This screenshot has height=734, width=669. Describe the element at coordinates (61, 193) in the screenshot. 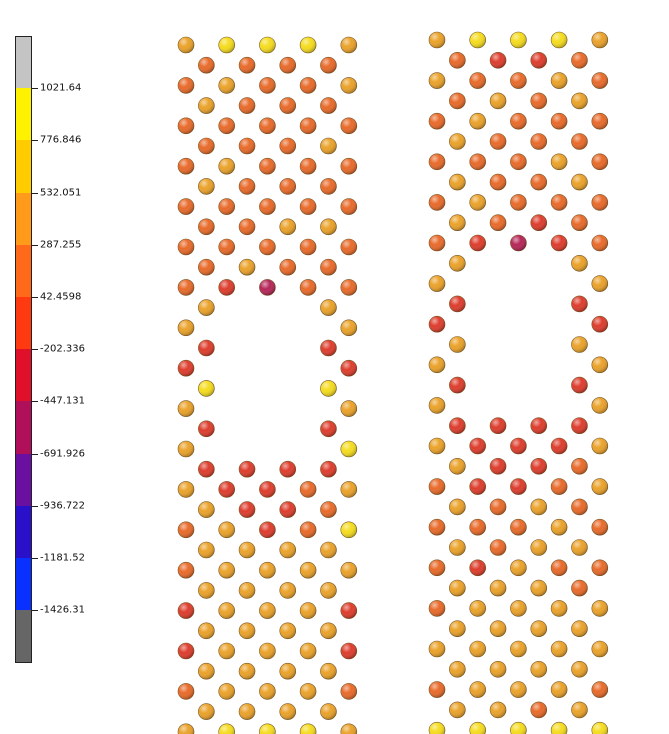

I see `legend-label: 532.051` at that location.